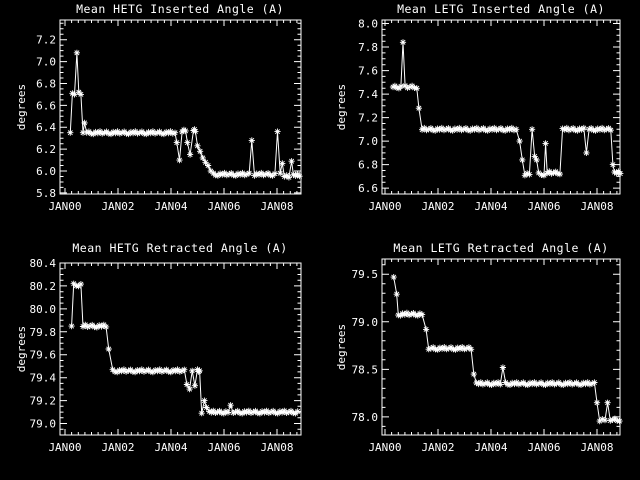 This screenshot has width=640, height=480. Describe the element at coordinates (43, 401) in the screenshot. I see `y-tick-label: 79.2` at that location.